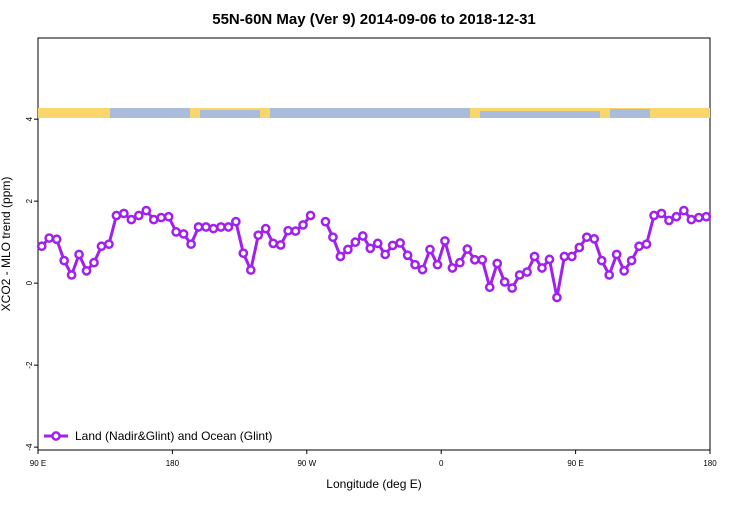  I want to click on x-tick-label: 0, so click(441, 463).